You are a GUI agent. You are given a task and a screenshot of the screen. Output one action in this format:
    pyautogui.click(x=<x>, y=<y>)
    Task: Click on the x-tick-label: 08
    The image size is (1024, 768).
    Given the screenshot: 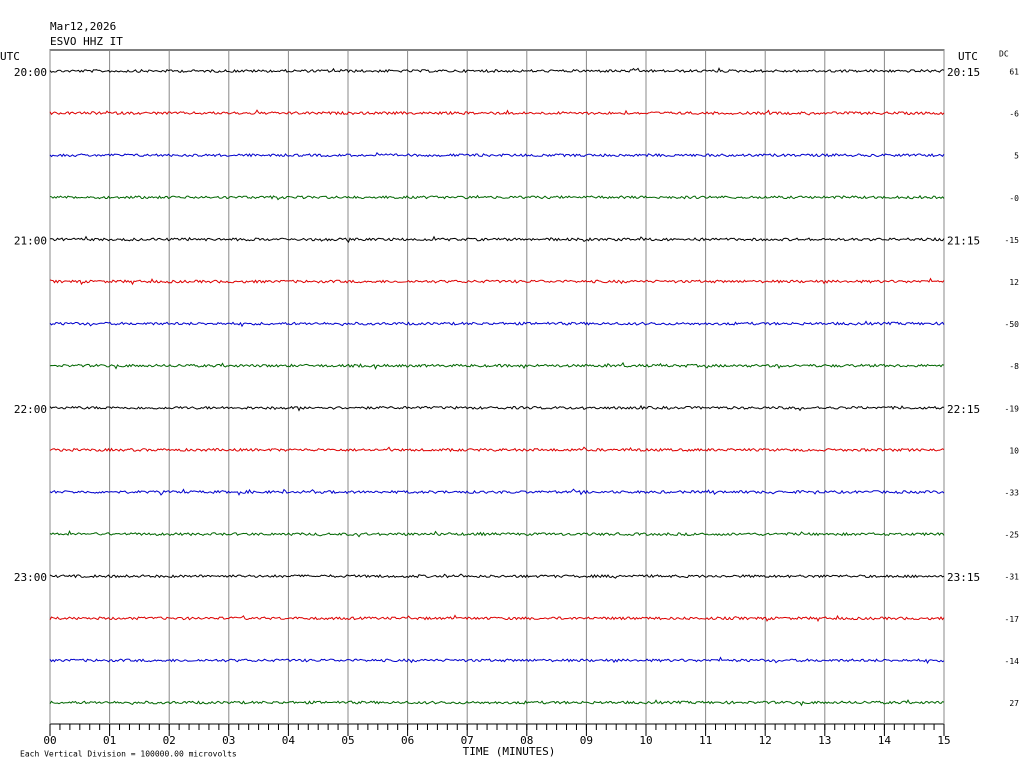 What is the action you would take?
    pyautogui.click(x=526, y=740)
    